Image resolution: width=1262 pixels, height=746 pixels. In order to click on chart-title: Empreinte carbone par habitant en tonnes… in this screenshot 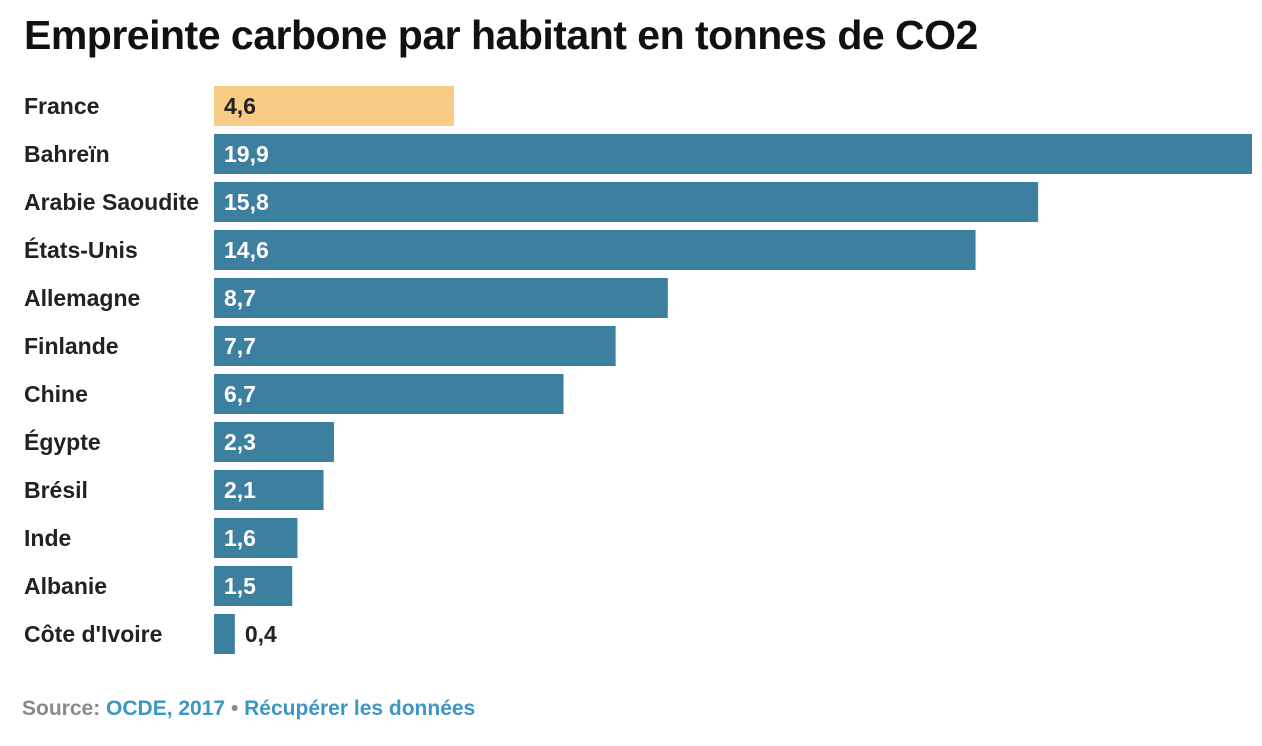, I will do `click(501, 35)`.